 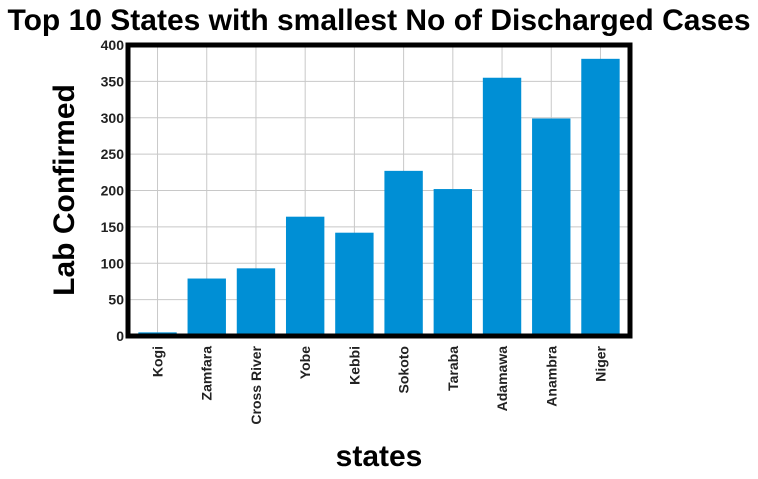 What do you see at coordinates (305, 362) in the screenshot?
I see `x-tick-label: Yobe` at bounding box center [305, 362].